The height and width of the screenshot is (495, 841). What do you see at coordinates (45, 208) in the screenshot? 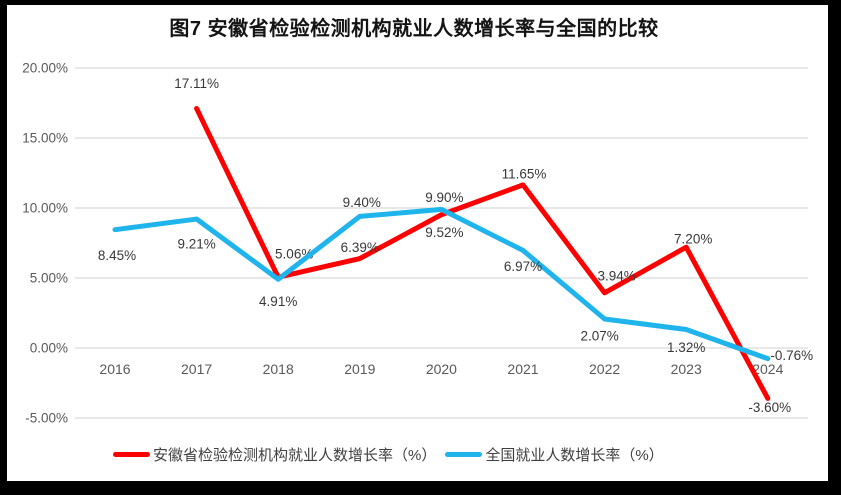
I see `y-tick-label: 10.00%` at bounding box center [45, 208].